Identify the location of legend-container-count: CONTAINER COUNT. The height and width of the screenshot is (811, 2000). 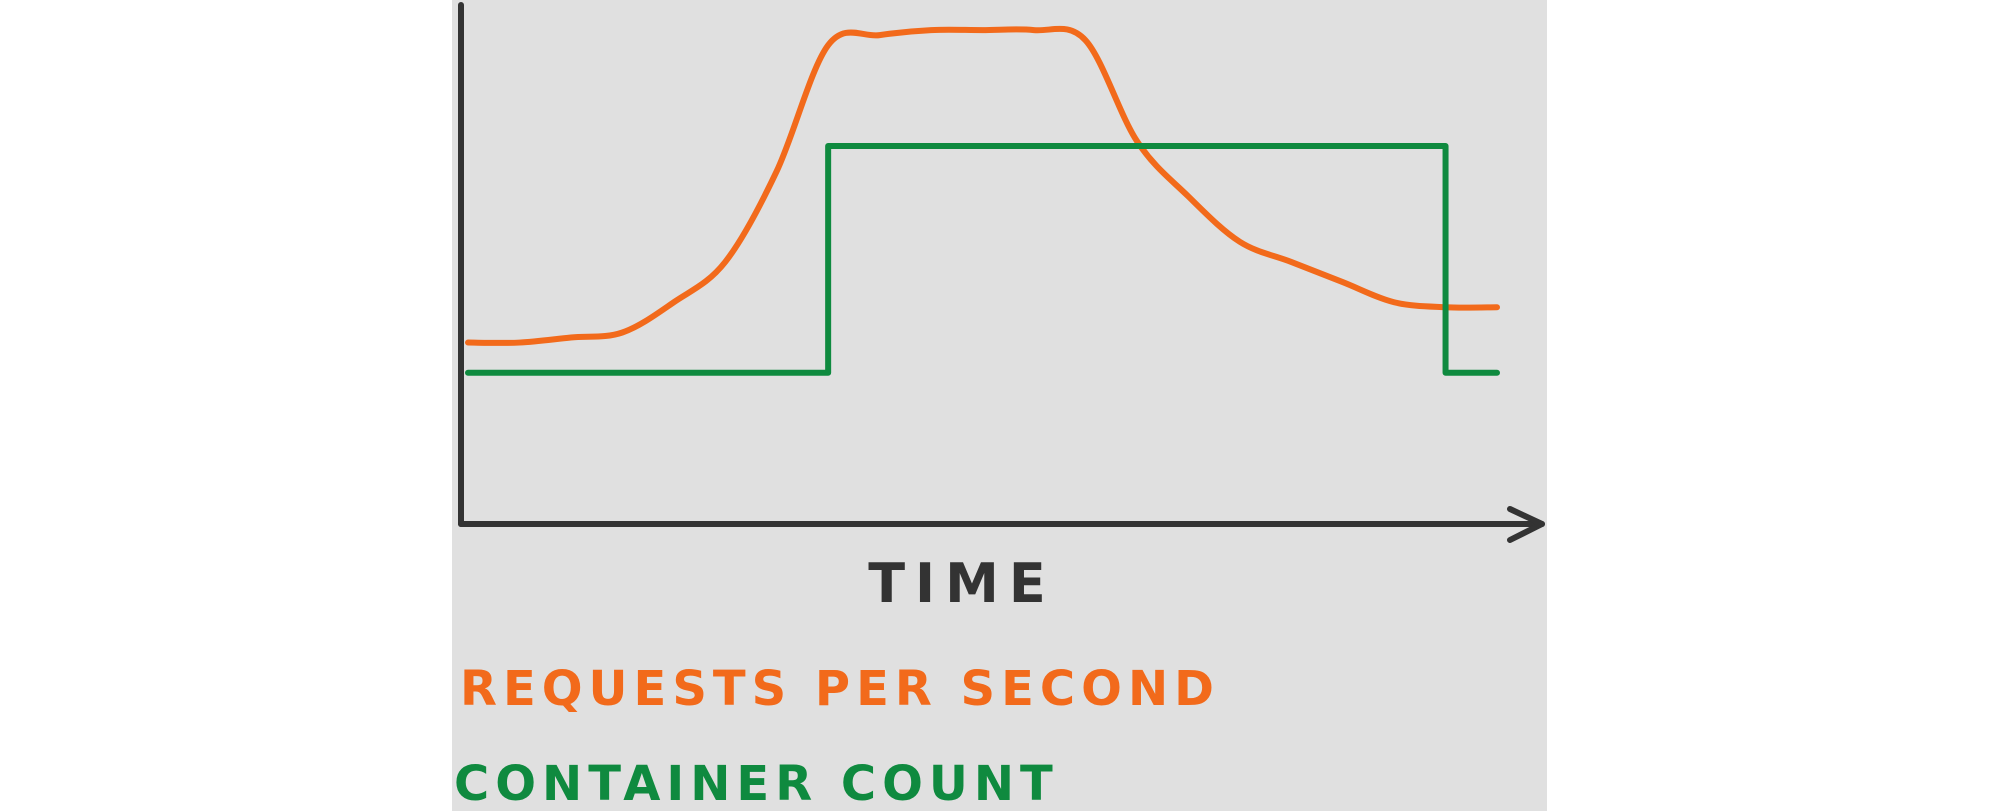
(756, 783).